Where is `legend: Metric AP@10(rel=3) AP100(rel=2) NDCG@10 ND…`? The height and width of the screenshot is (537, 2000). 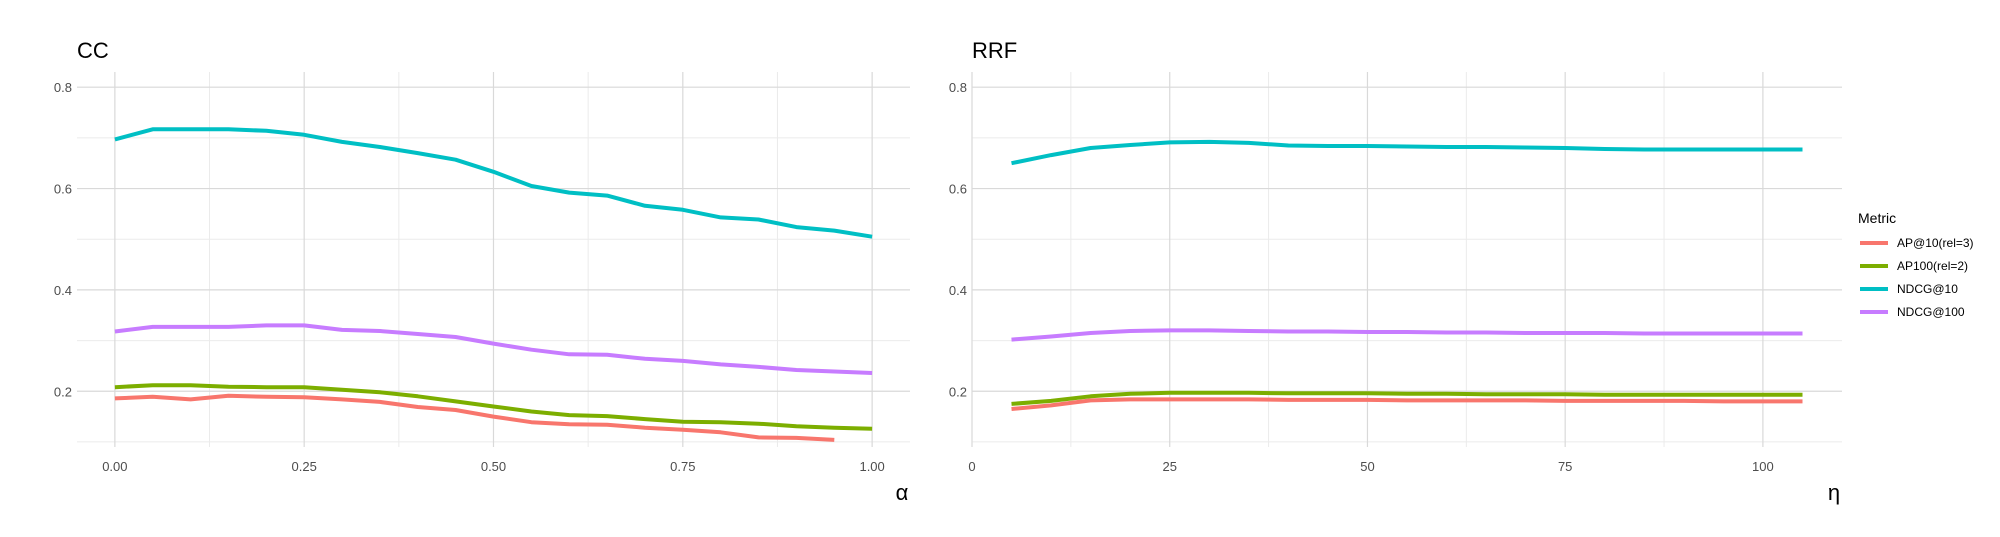 legend: Metric AP@10(rel=3) AP100(rel=2) NDCG@10 ND… is located at coordinates (1916, 264).